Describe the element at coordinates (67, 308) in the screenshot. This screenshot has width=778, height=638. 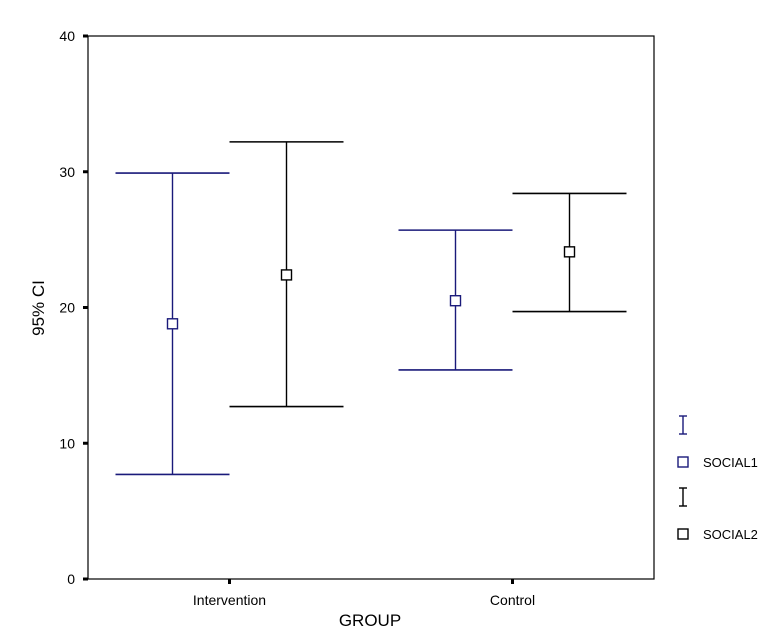
I see `y-tick-label: 20` at that location.